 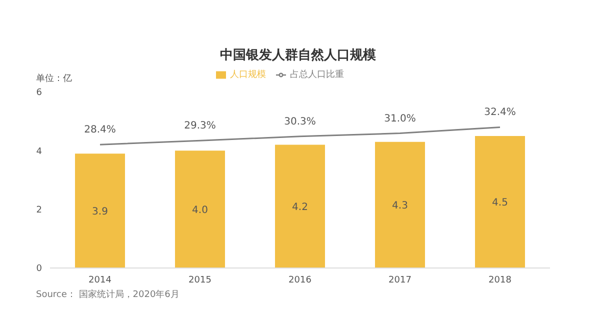 What do you see at coordinates (500, 280) in the screenshot?
I see `x-tick-label: 2018` at bounding box center [500, 280].